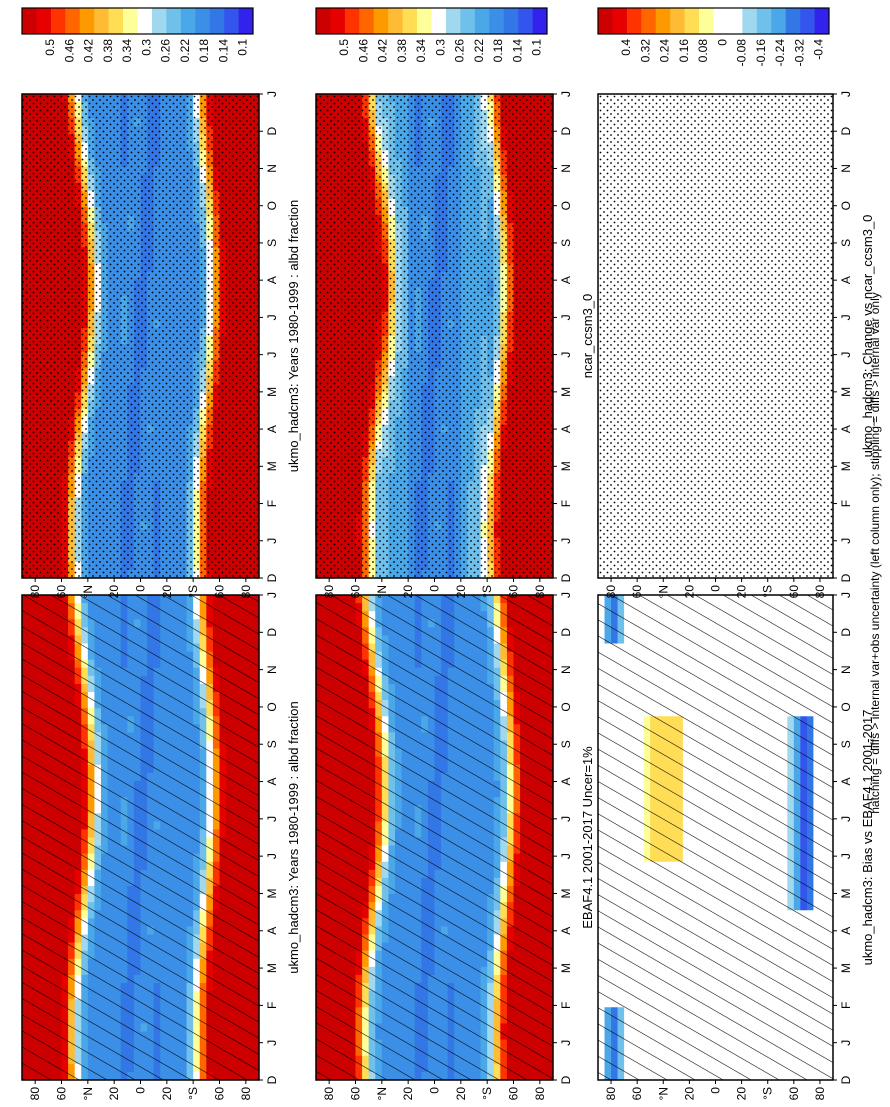 The width and height of the screenshot is (890, 1107). I want to click on colorbar-label: 0.34, so click(127, 51).